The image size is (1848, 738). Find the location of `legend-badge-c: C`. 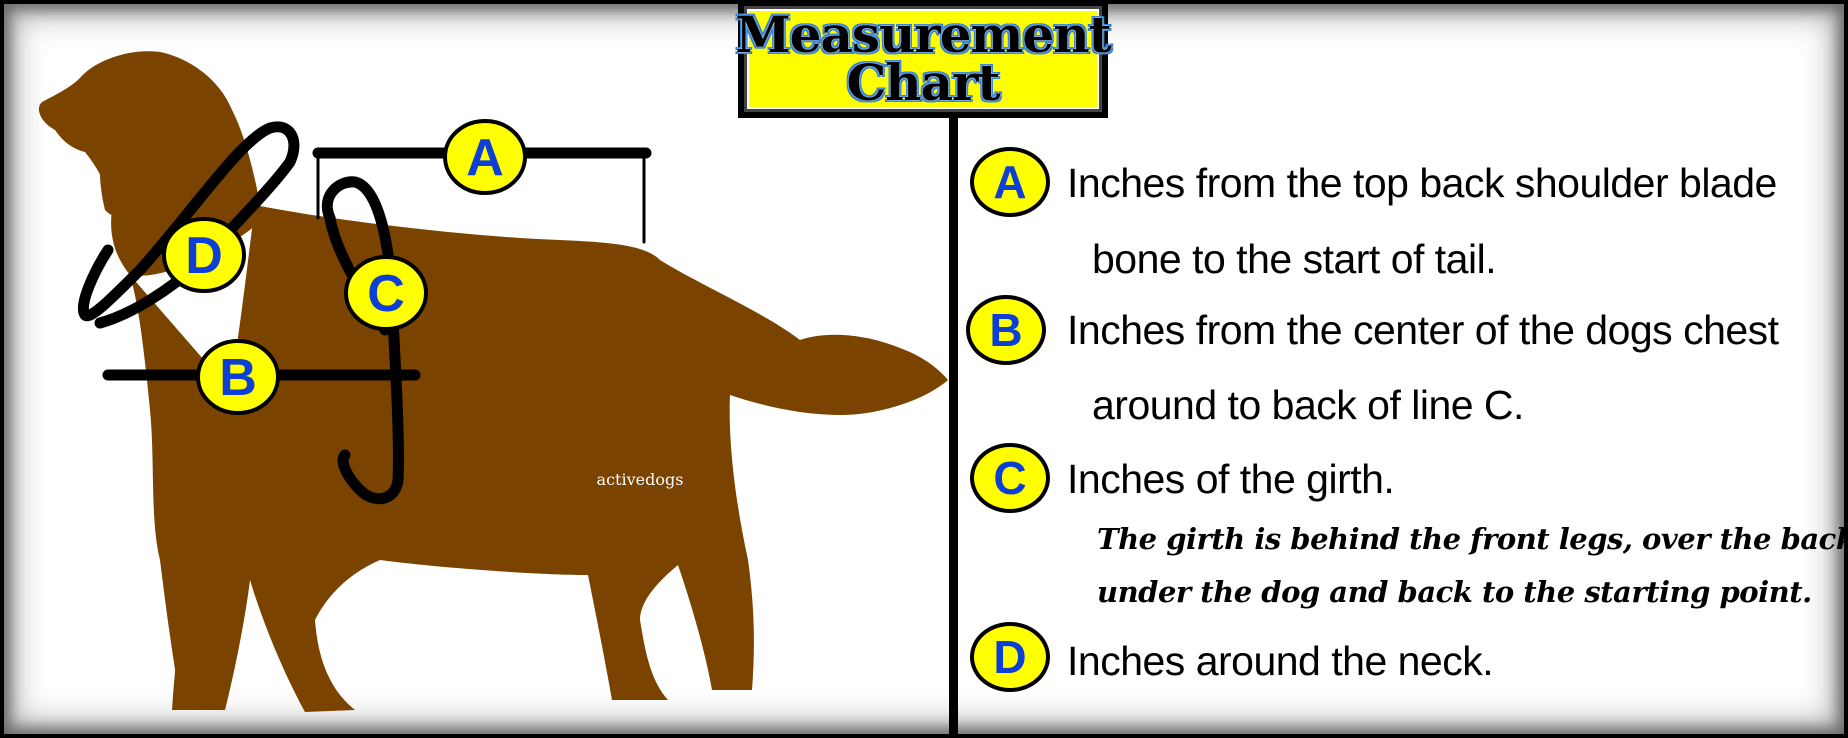

legend-badge-c: C is located at coordinates (1010, 478).